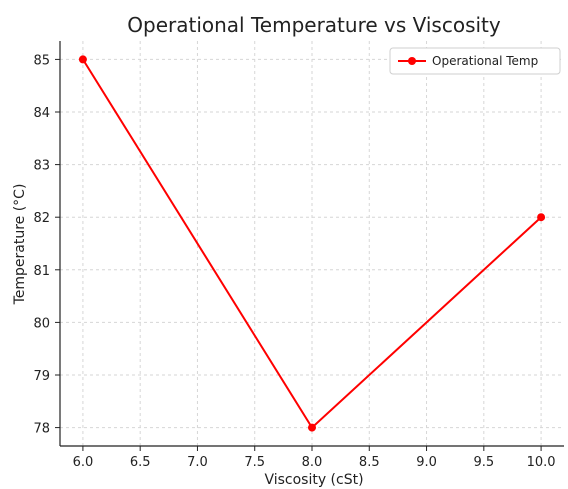  I want to click on x-tick-label: 8.5, so click(369, 462).